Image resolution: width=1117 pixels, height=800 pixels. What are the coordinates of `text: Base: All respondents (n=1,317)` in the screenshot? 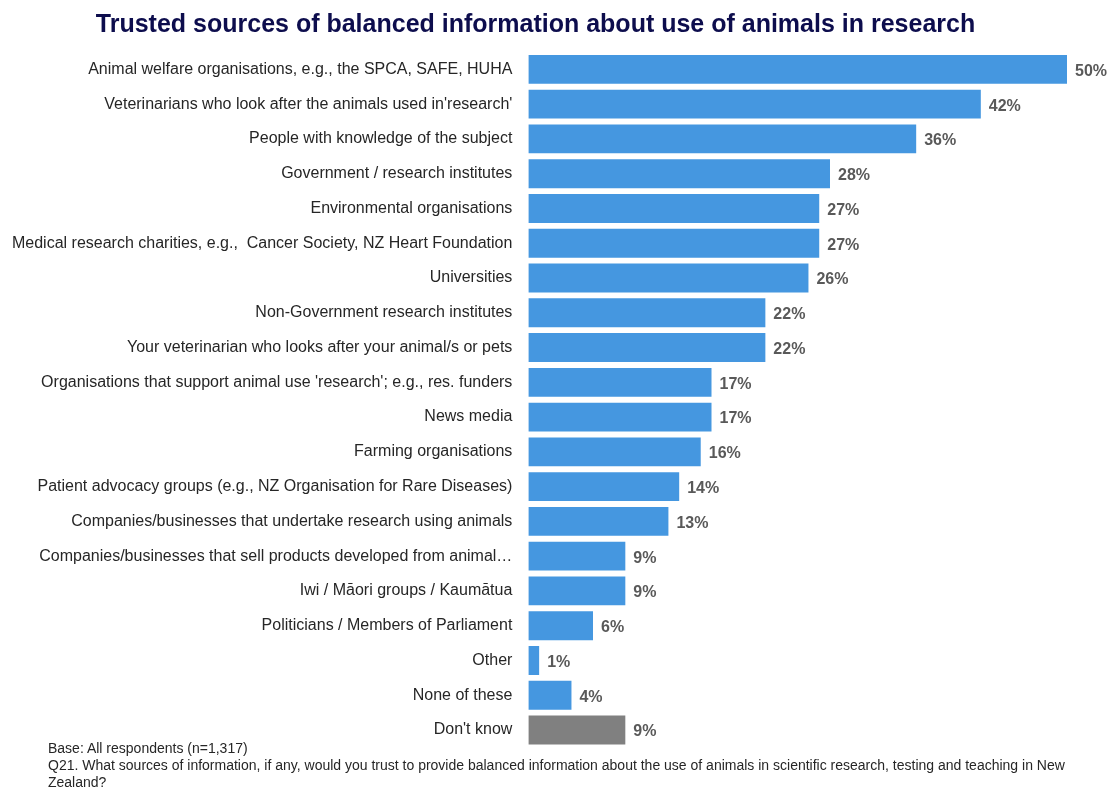 It's located at (148, 748).